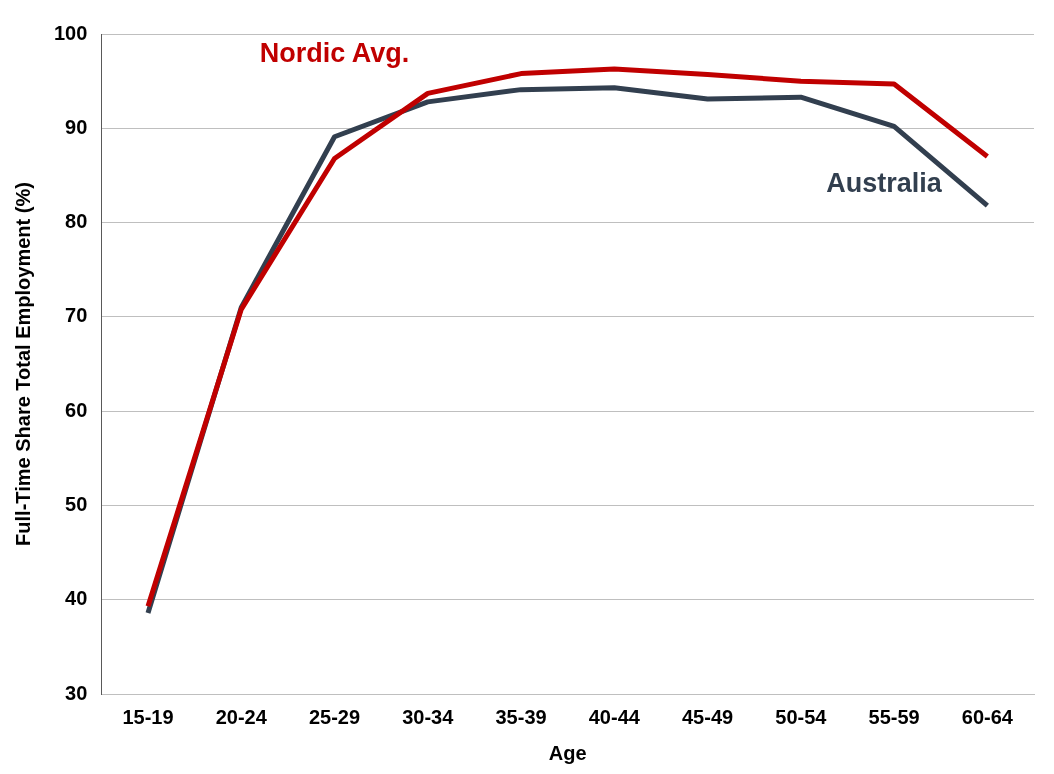 Image resolution: width=1054 pixels, height=774 pixels. I want to click on x-tick-label: 50-54, so click(801, 716).